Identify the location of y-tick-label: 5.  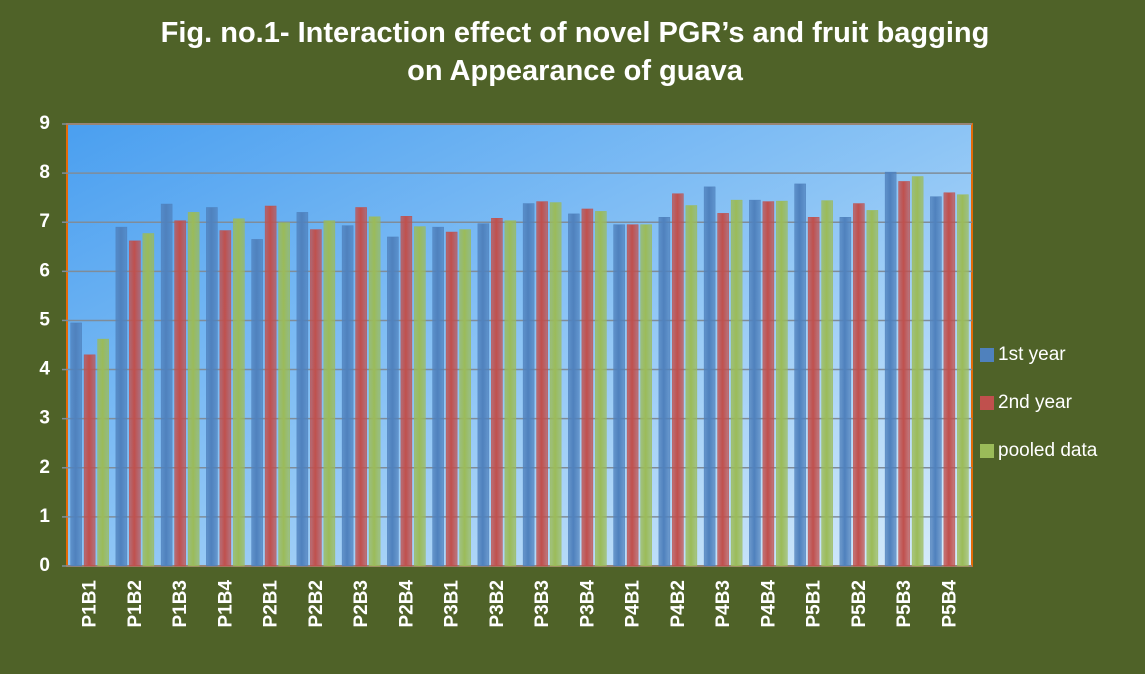
(44, 319).